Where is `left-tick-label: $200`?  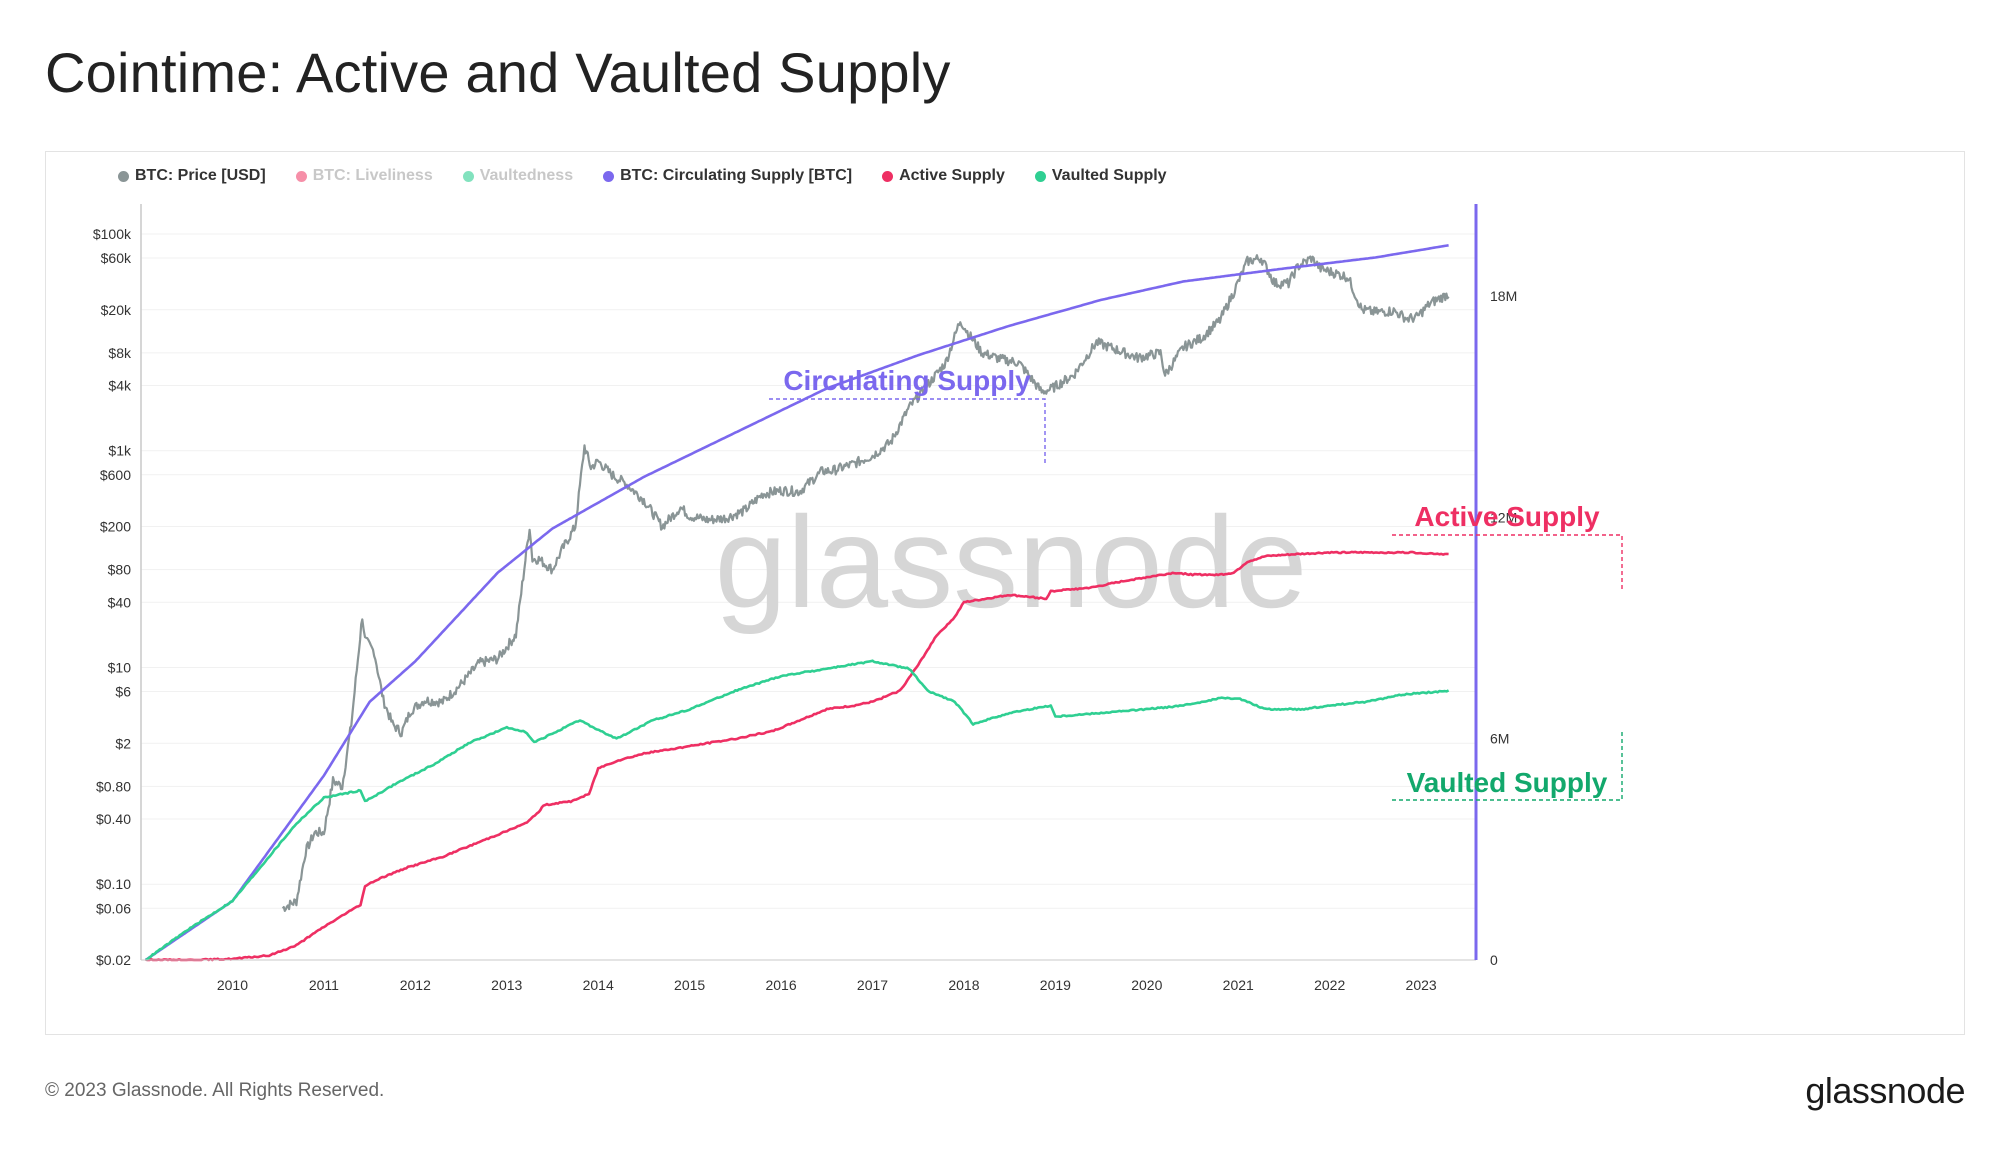
left-tick-label: $200 is located at coordinates (115, 527).